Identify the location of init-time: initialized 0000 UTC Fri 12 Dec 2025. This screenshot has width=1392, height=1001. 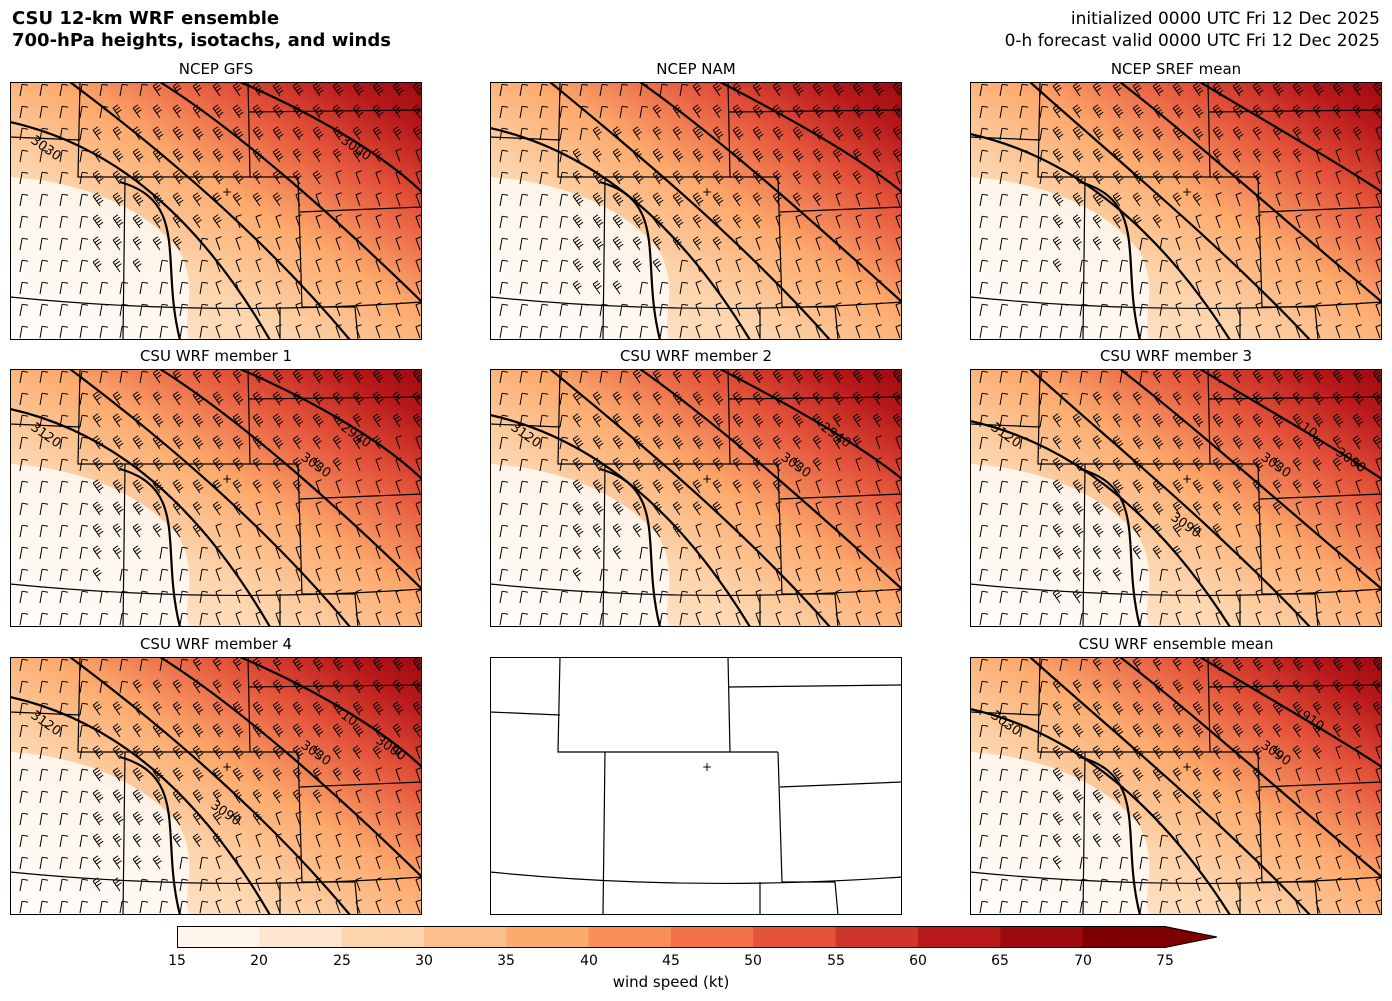
(1225, 19).